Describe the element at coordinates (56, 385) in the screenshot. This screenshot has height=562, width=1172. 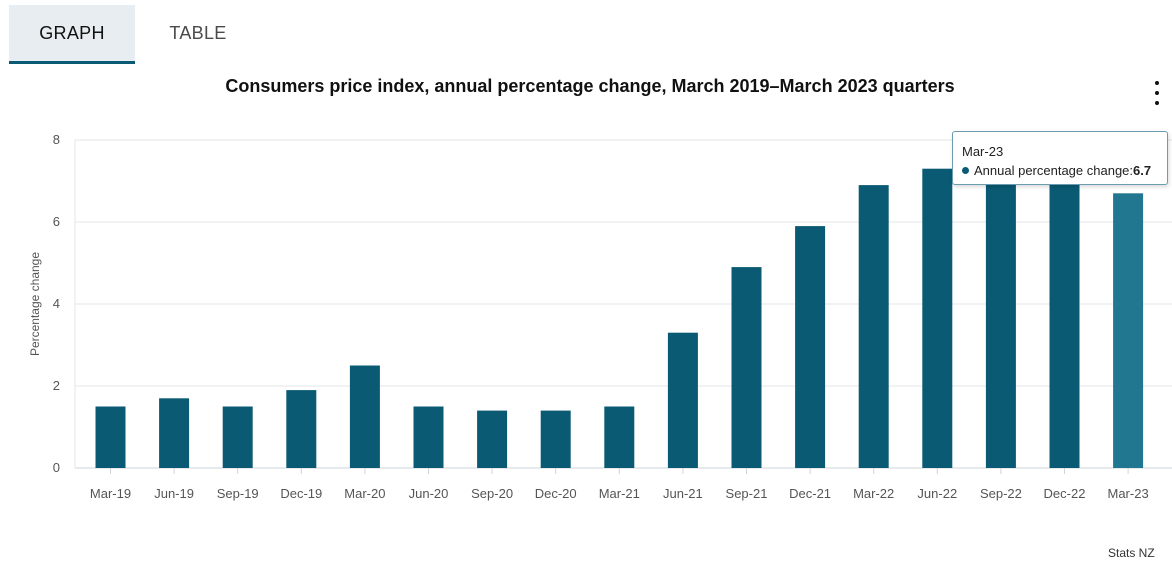
I see `y-tick-label: 2` at that location.